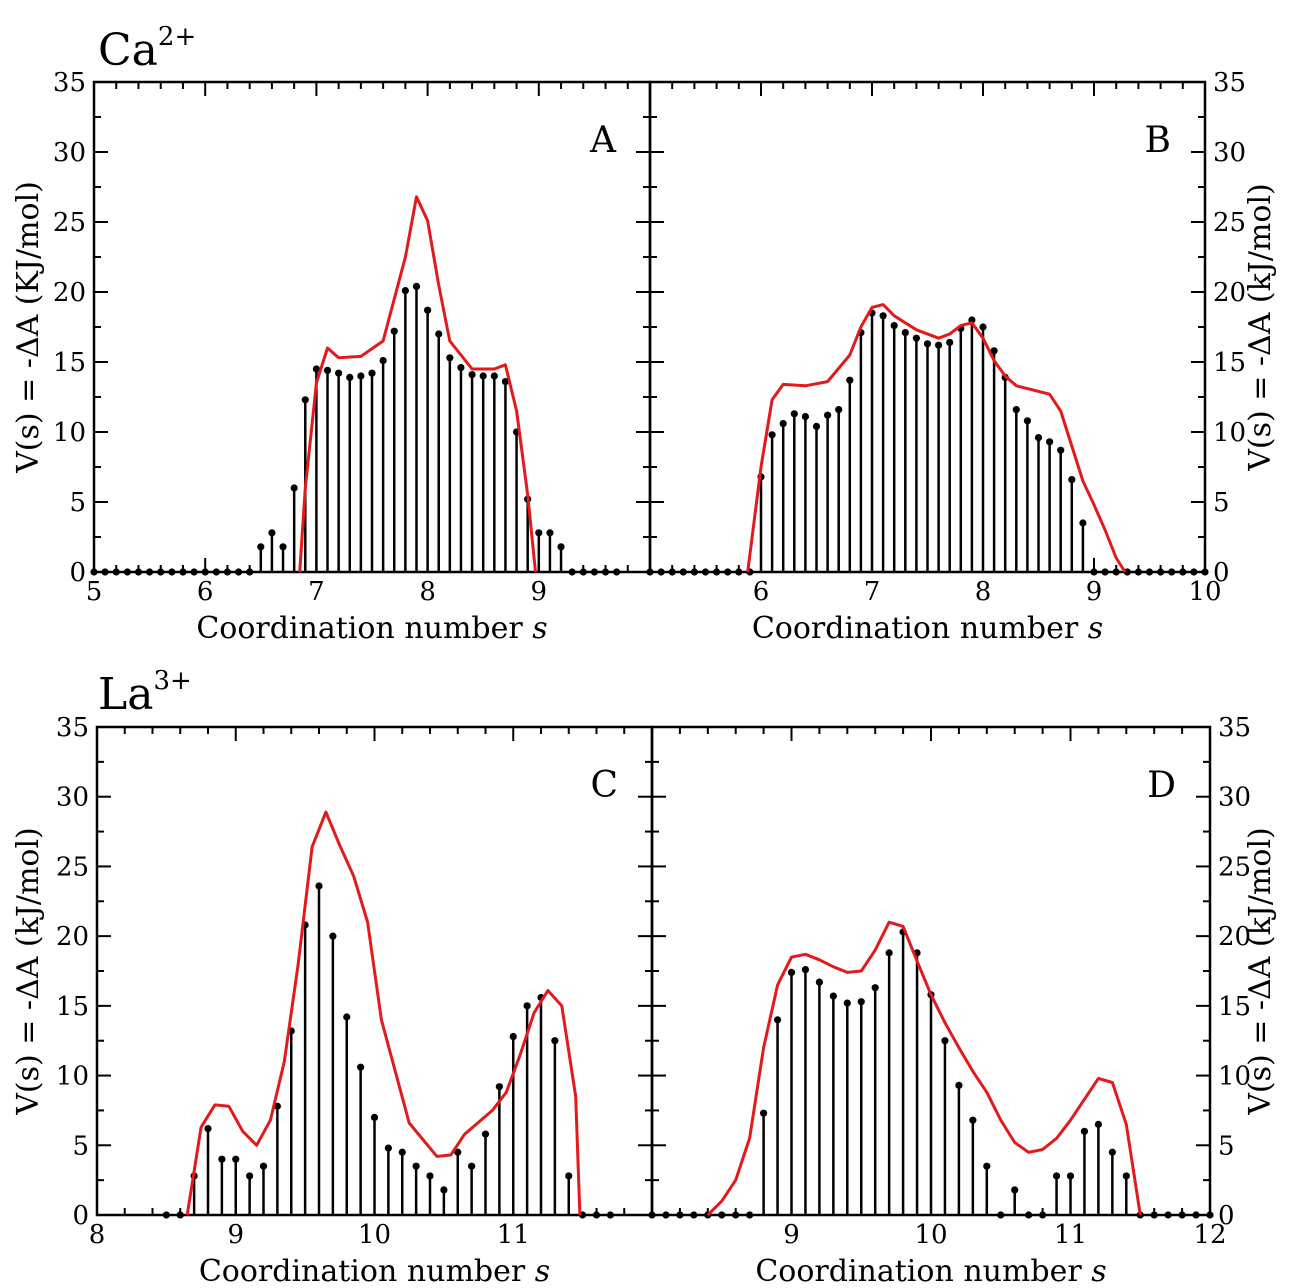 This screenshot has width=1296, height=1288. What do you see at coordinates (1209, 1235) in the screenshot?
I see `x-tick-label: 12` at bounding box center [1209, 1235].